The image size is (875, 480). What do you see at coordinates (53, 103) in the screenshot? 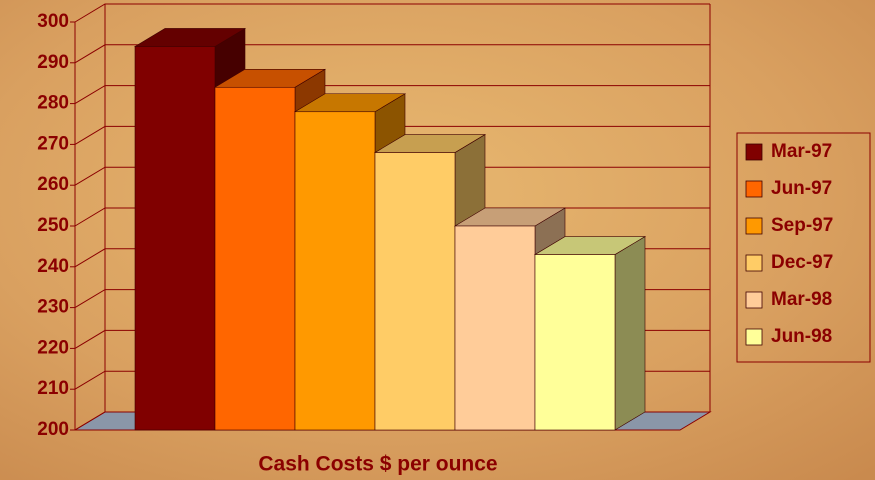
I see `y-tick-label: 280` at bounding box center [53, 103].